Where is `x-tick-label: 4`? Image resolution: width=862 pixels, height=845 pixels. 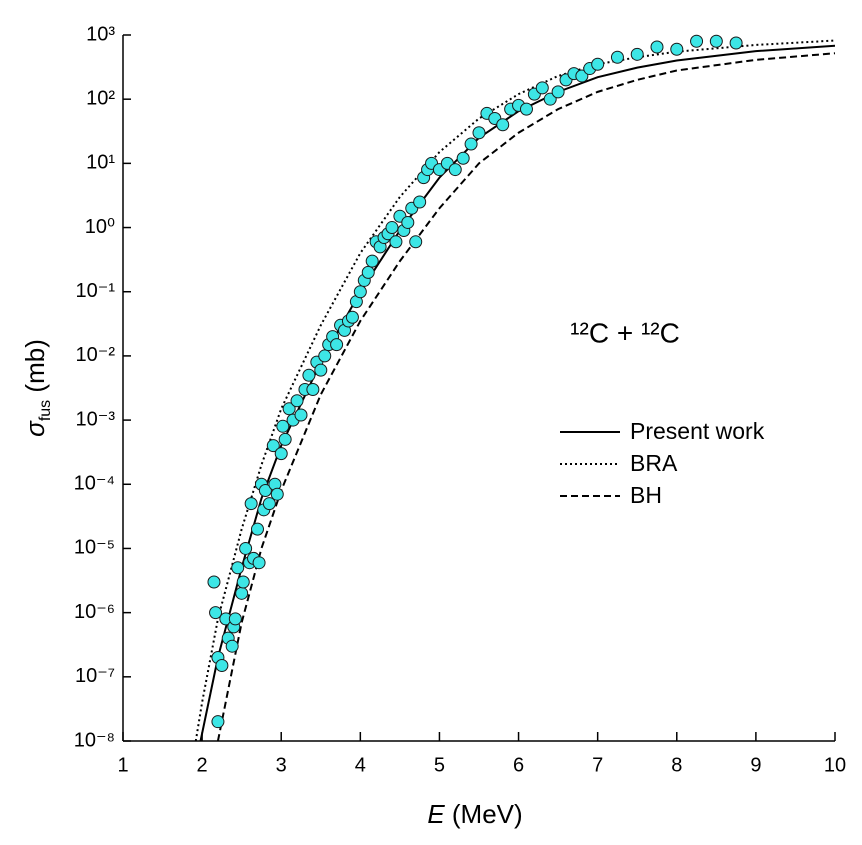
x-tick-label: 4 is located at coordinates (360, 765).